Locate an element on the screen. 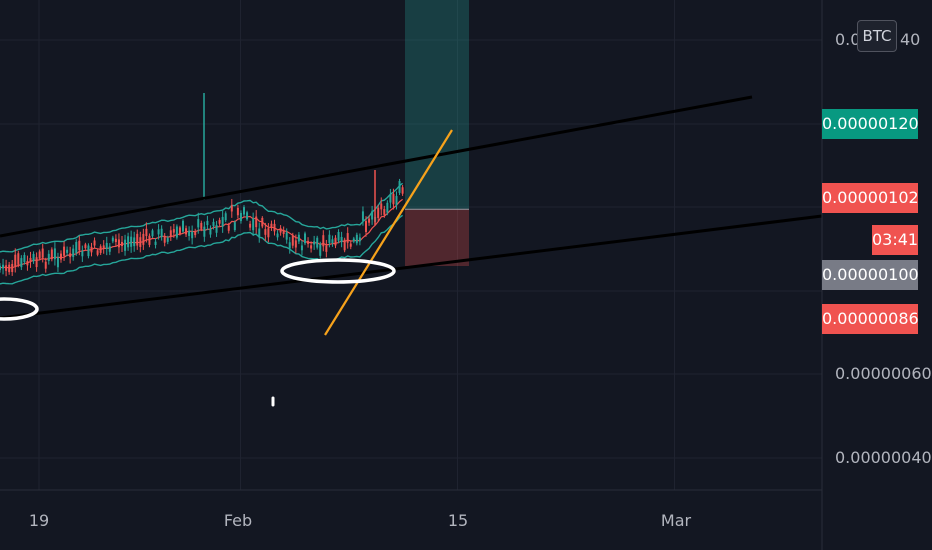 The image size is (932, 550). time-tick-15: 15 is located at coordinates (458, 520).